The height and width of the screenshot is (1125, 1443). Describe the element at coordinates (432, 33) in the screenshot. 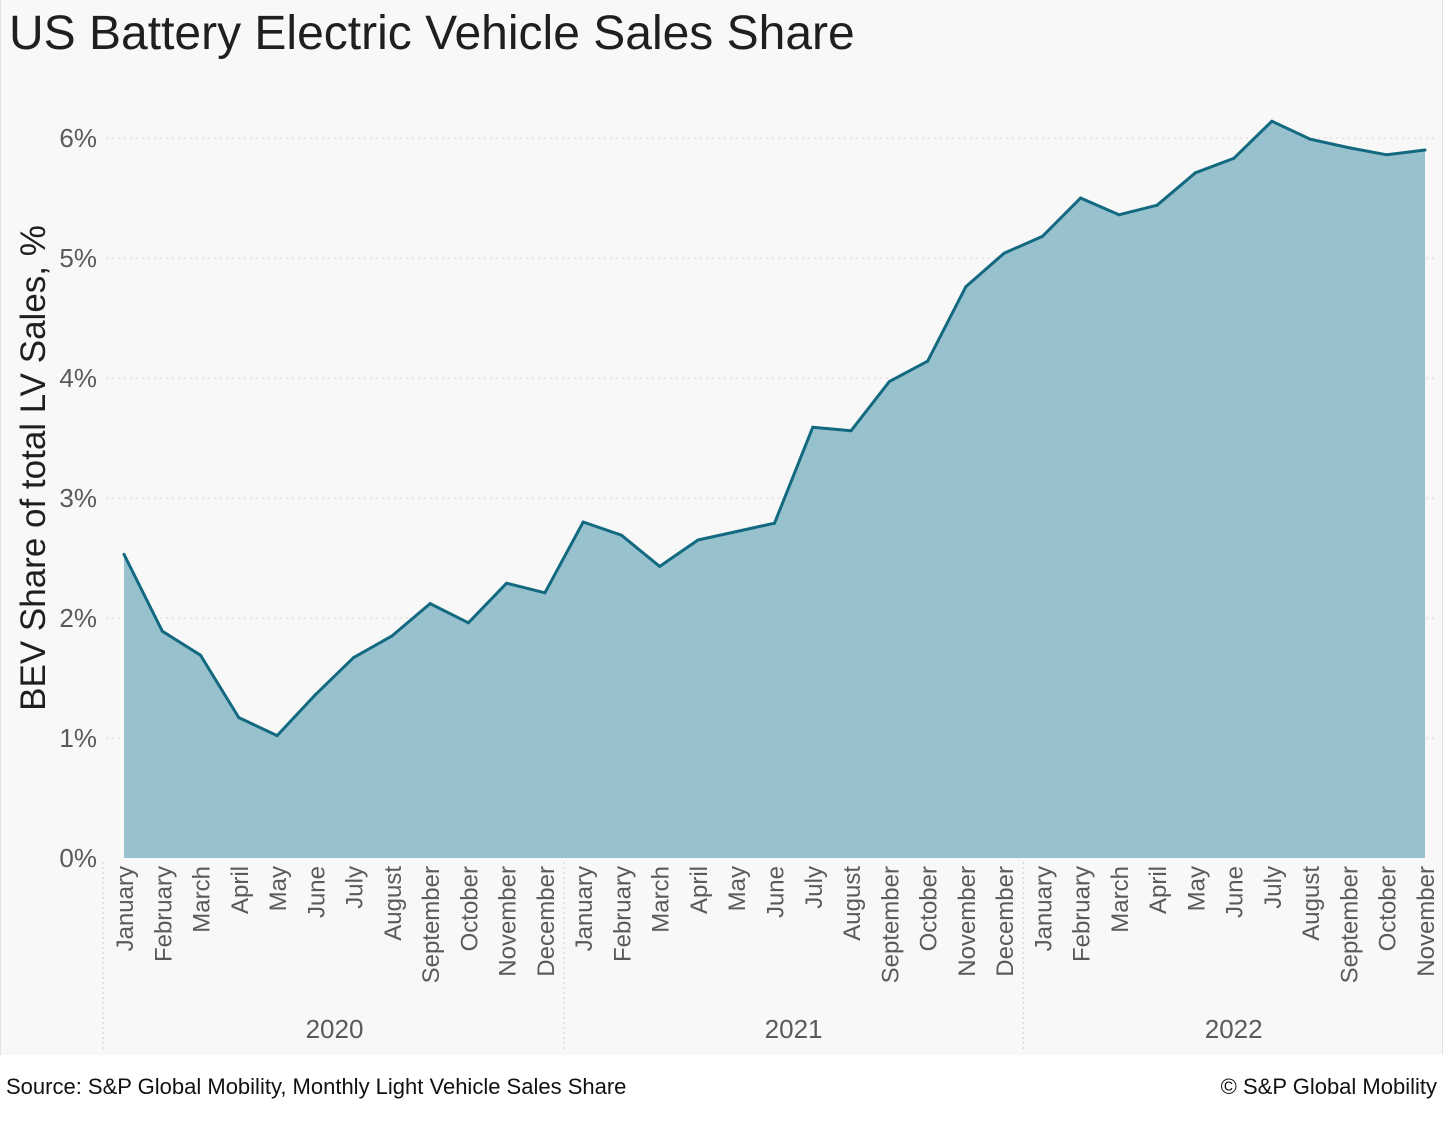

I see `chart-title: US Battery Electric Vehicle Sales Share` at that location.